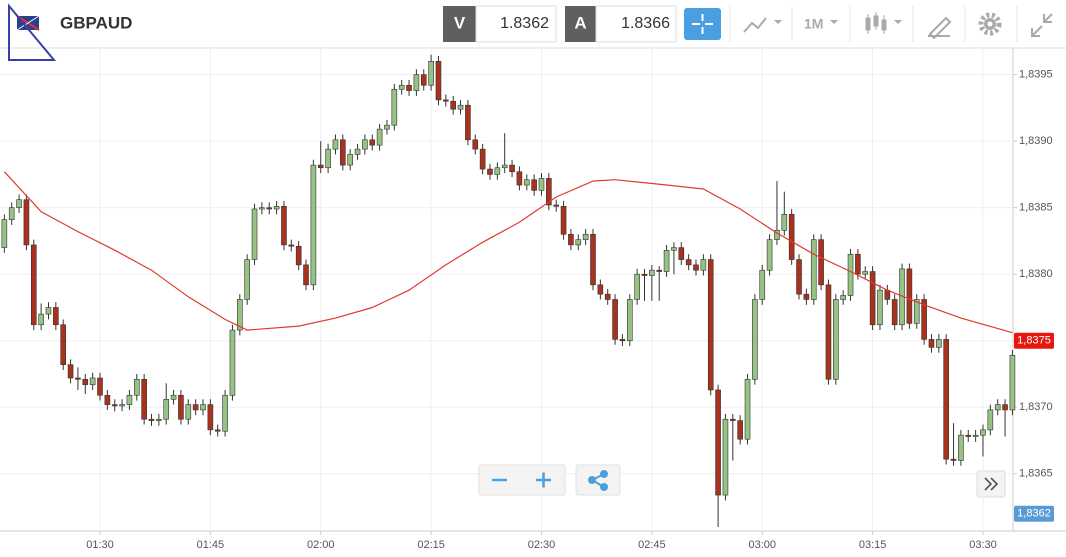 This screenshot has height=557, width=1066. I want to click on zoom-controls, so click(549, 480).